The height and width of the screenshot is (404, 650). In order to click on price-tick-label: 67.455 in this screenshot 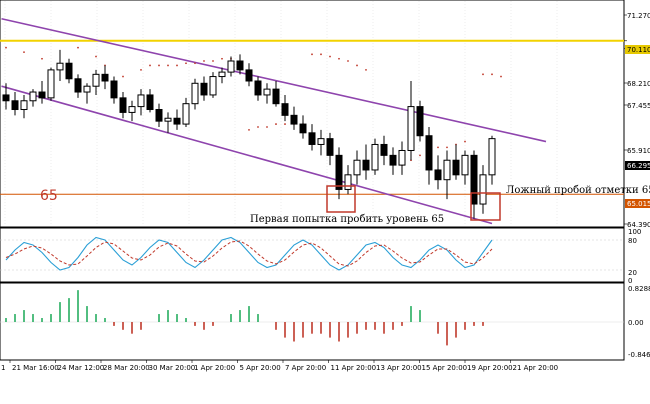, I will do `click(638, 106)`.